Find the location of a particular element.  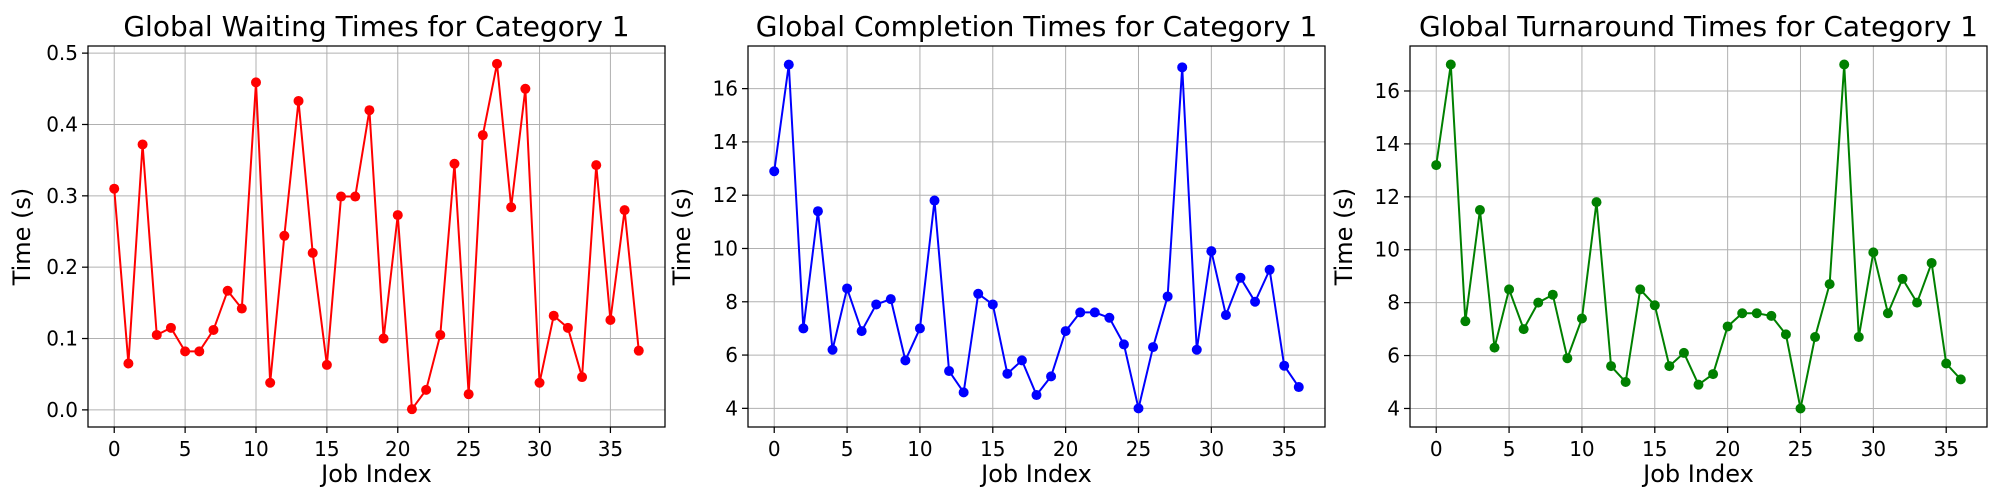

y-tick-label: 0.3 is located at coordinates (62, 196).